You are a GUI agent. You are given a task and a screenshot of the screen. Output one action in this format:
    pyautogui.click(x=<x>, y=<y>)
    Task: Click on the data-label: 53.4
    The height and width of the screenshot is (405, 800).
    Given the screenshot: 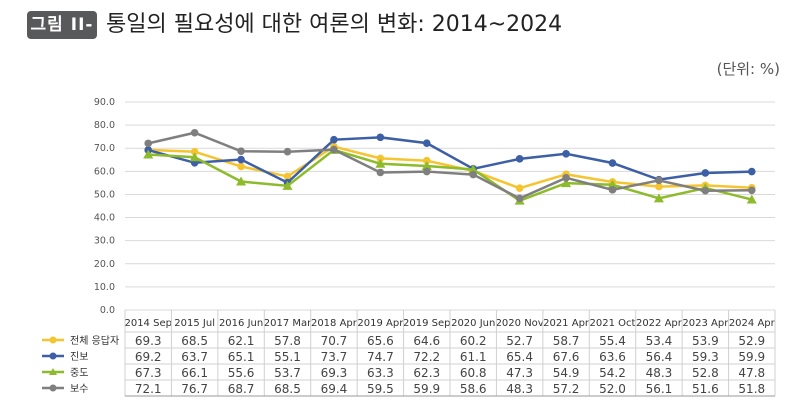 What is the action you would take?
    pyautogui.click(x=659, y=341)
    